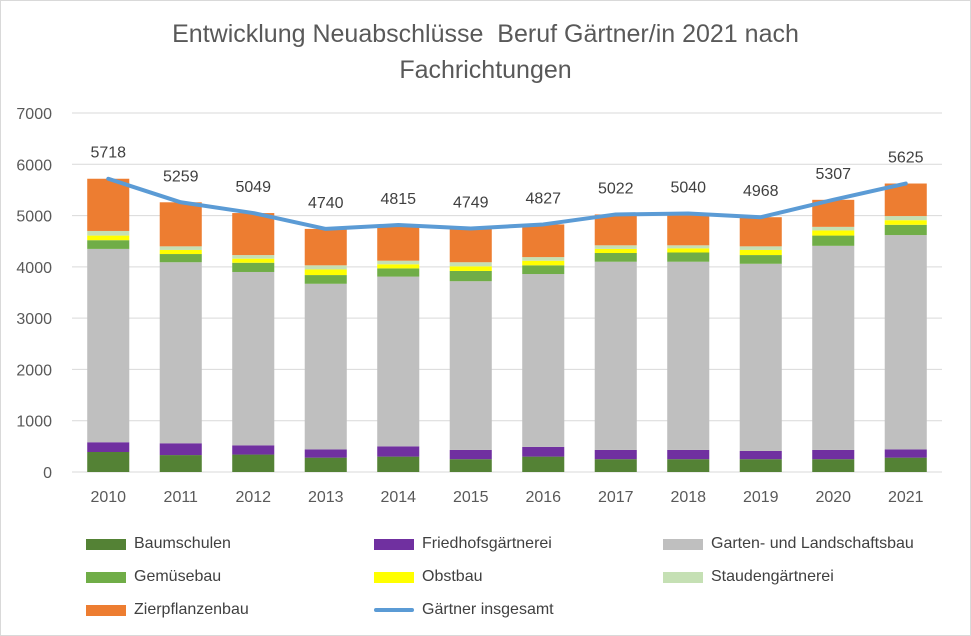  I want to click on bar-segment-baumschulen-2016, so click(543, 464).